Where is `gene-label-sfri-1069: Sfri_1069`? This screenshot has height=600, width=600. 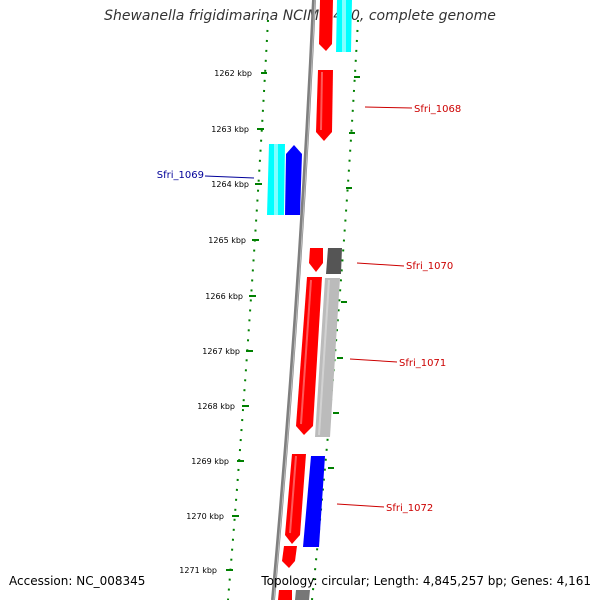 gene-label-sfri-1069: Sfri_1069 is located at coordinates (206, 175).